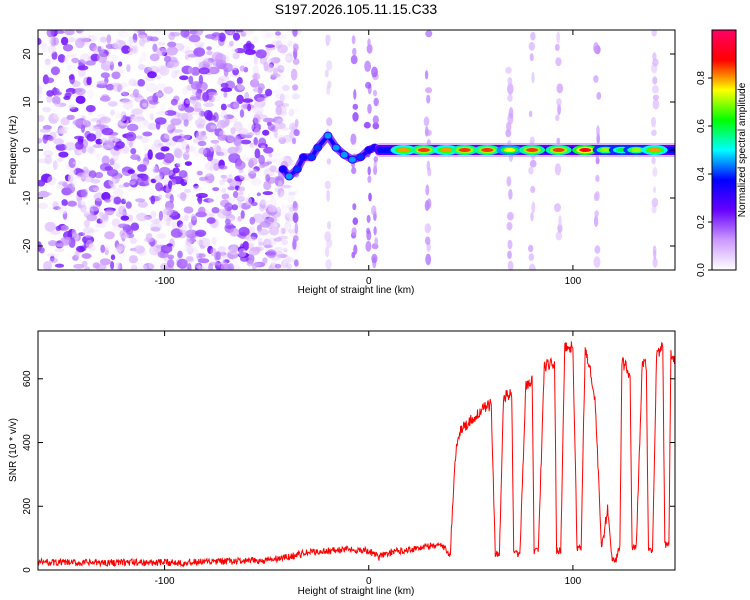 The width and height of the screenshot is (750, 600). I want to click on peak-core, so click(509, 150).